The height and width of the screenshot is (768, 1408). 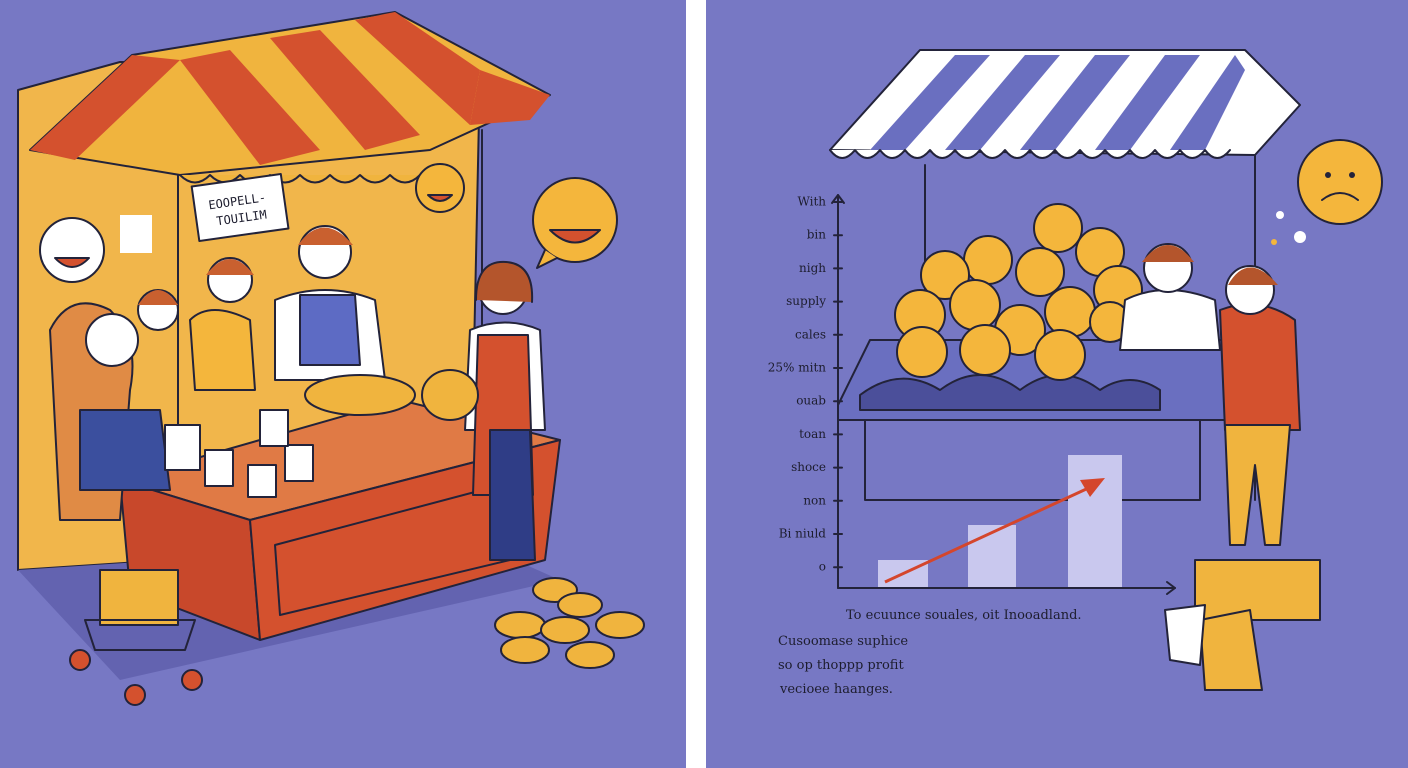 I want to click on axis-label: With, so click(x=811, y=202).